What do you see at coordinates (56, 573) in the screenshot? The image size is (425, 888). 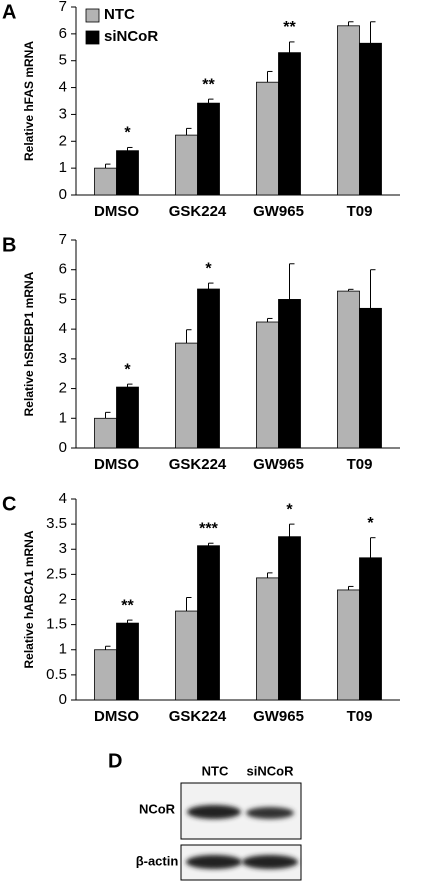 I see `y-tick-label: 2.5` at bounding box center [56, 573].